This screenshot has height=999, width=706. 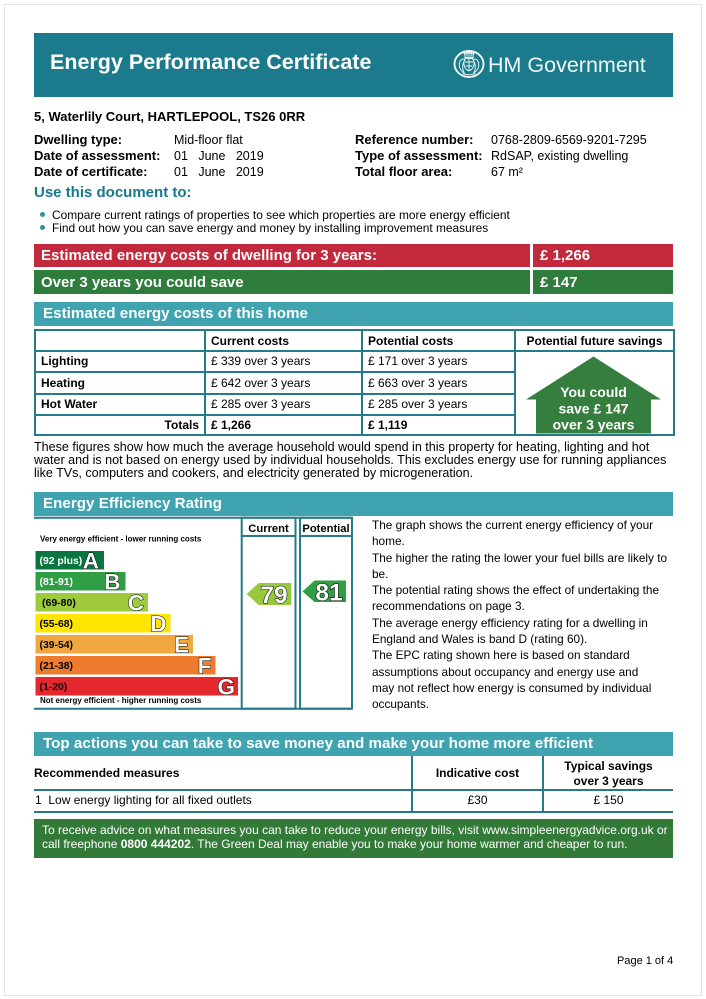 What do you see at coordinates (567, 65) in the screenshot?
I see `svg-text: HM Government` at bounding box center [567, 65].